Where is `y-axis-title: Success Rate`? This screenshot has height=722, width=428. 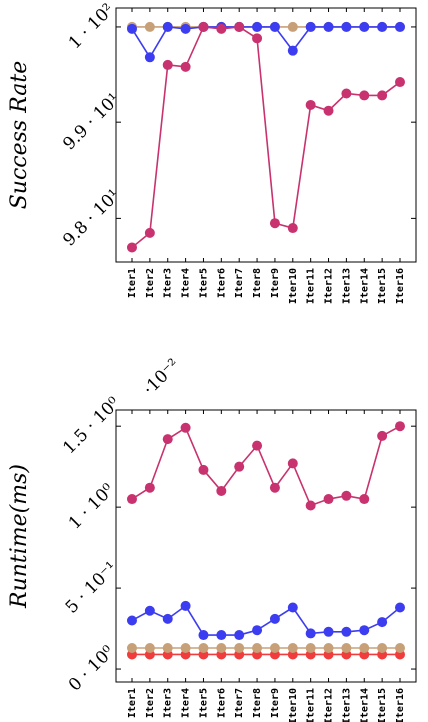
y-axis-title: Success Rate is located at coordinates (19, 135).